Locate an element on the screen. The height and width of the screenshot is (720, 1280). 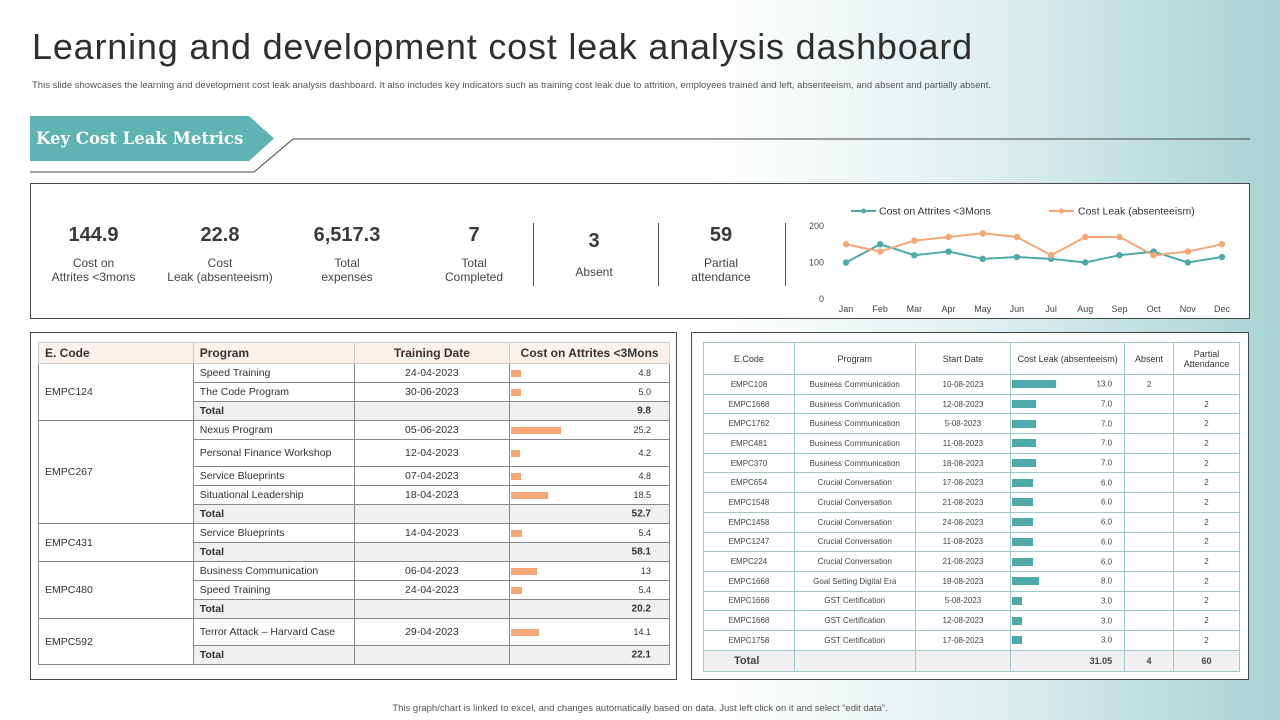
kpi-total-completed: 7 Total Completed is located at coordinates (474, 254).